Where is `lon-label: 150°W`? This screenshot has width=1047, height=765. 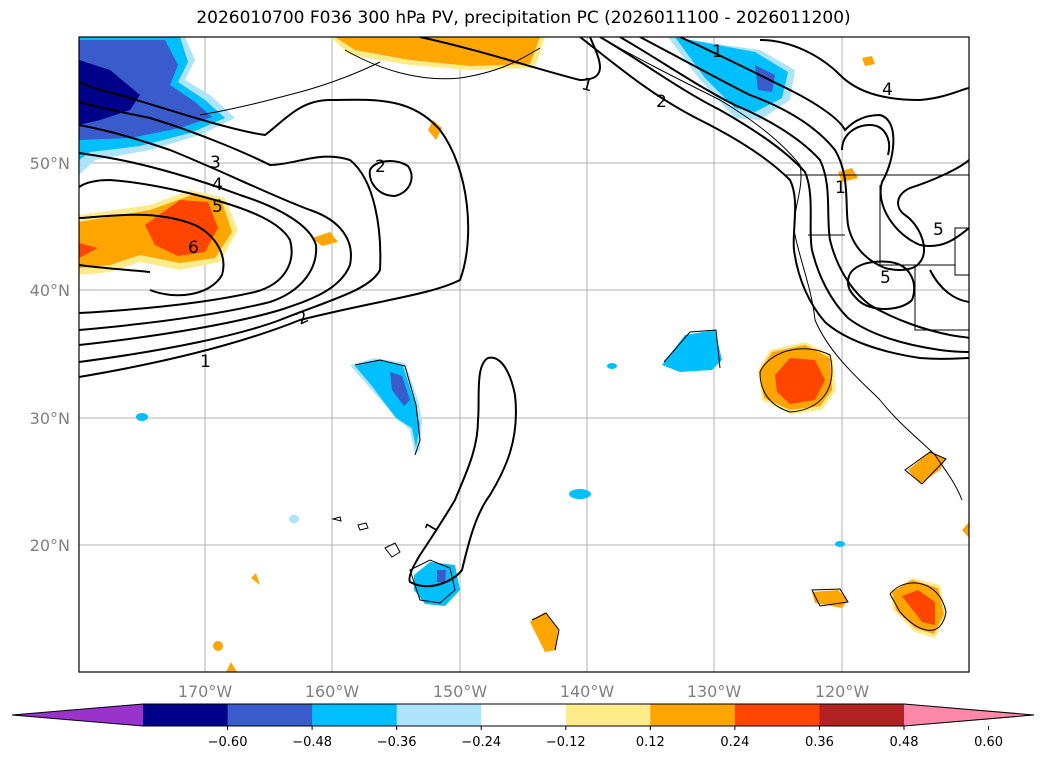
lon-label: 150°W is located at coordinates (460, 691).